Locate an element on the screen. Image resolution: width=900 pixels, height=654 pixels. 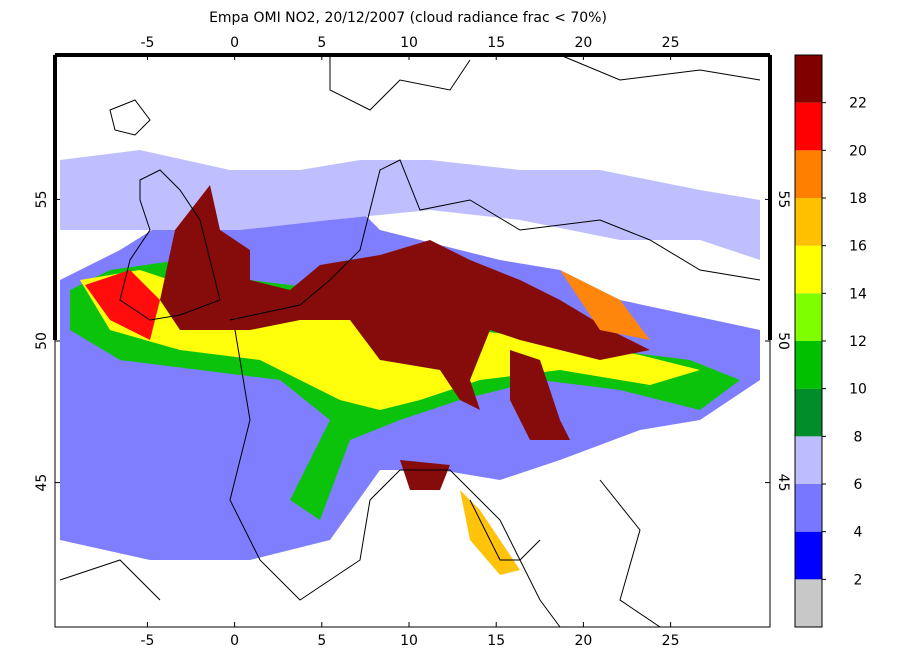
x-tick-label-bottom: 25 is located at coordinates (671, 641).